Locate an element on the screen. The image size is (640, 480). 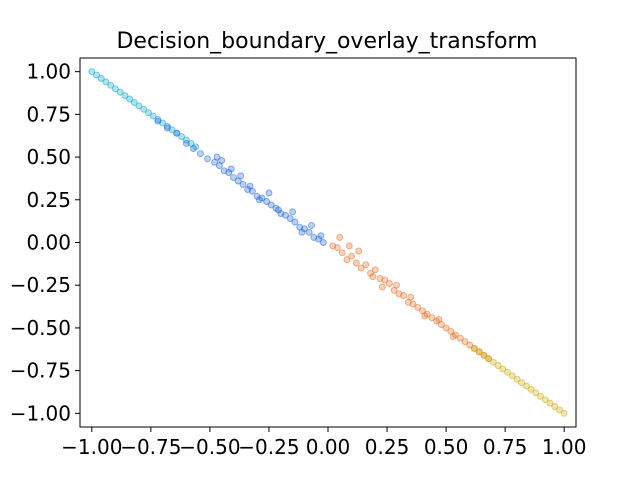
x-tick-label: 0.25 is located at coordinates (387, 447).